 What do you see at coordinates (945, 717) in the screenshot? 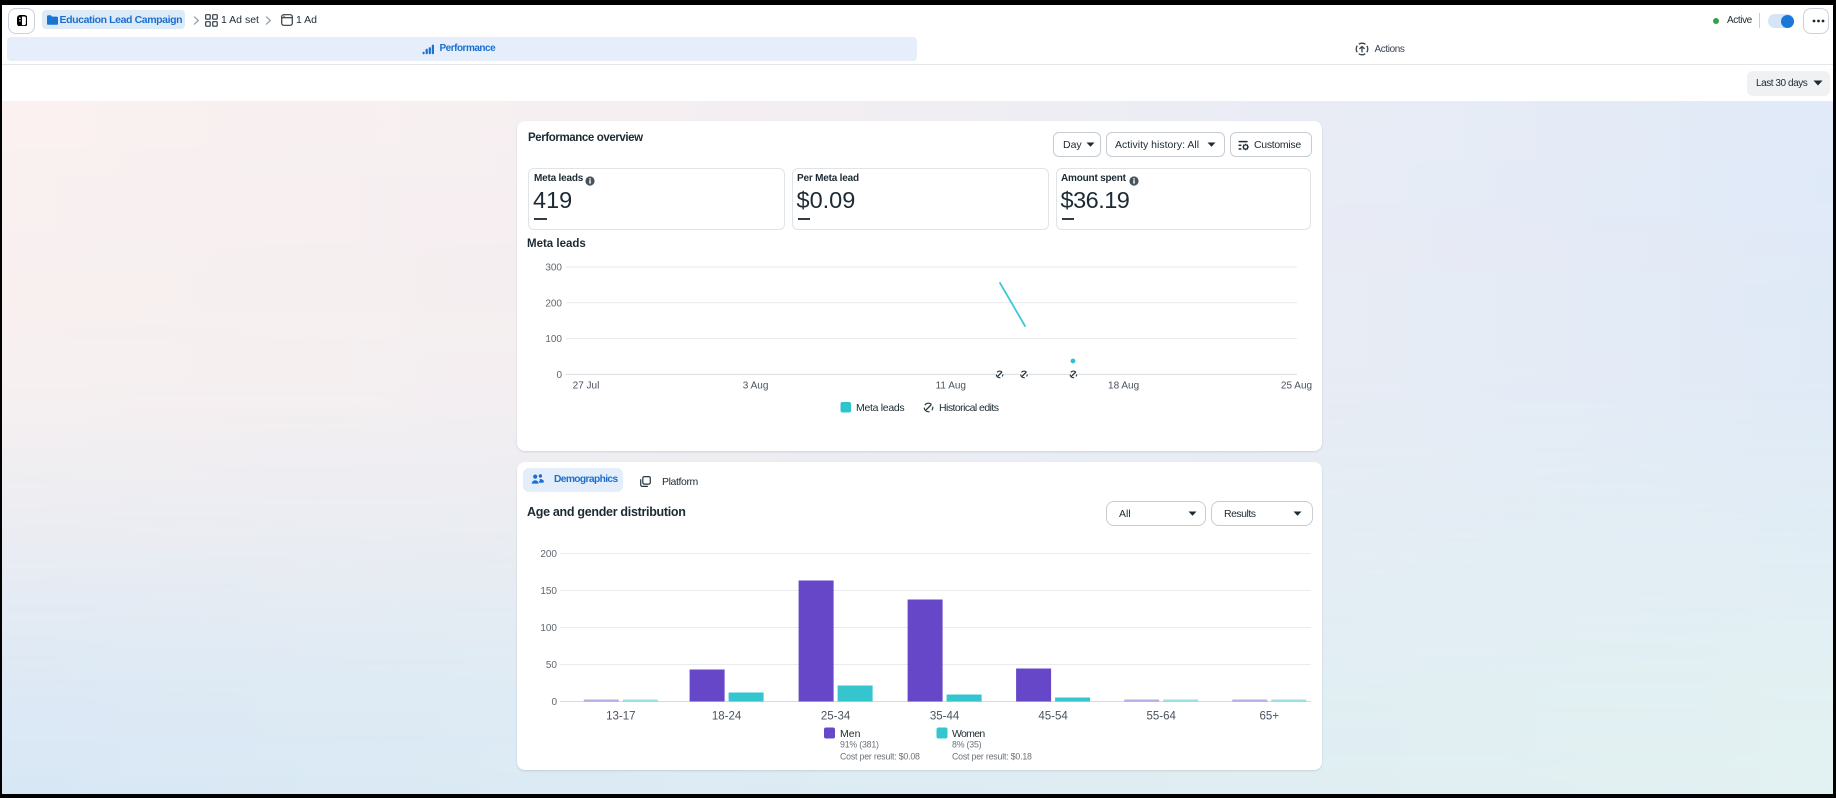
I see `svg-text: 35-44` at bounding box center [945, 717].